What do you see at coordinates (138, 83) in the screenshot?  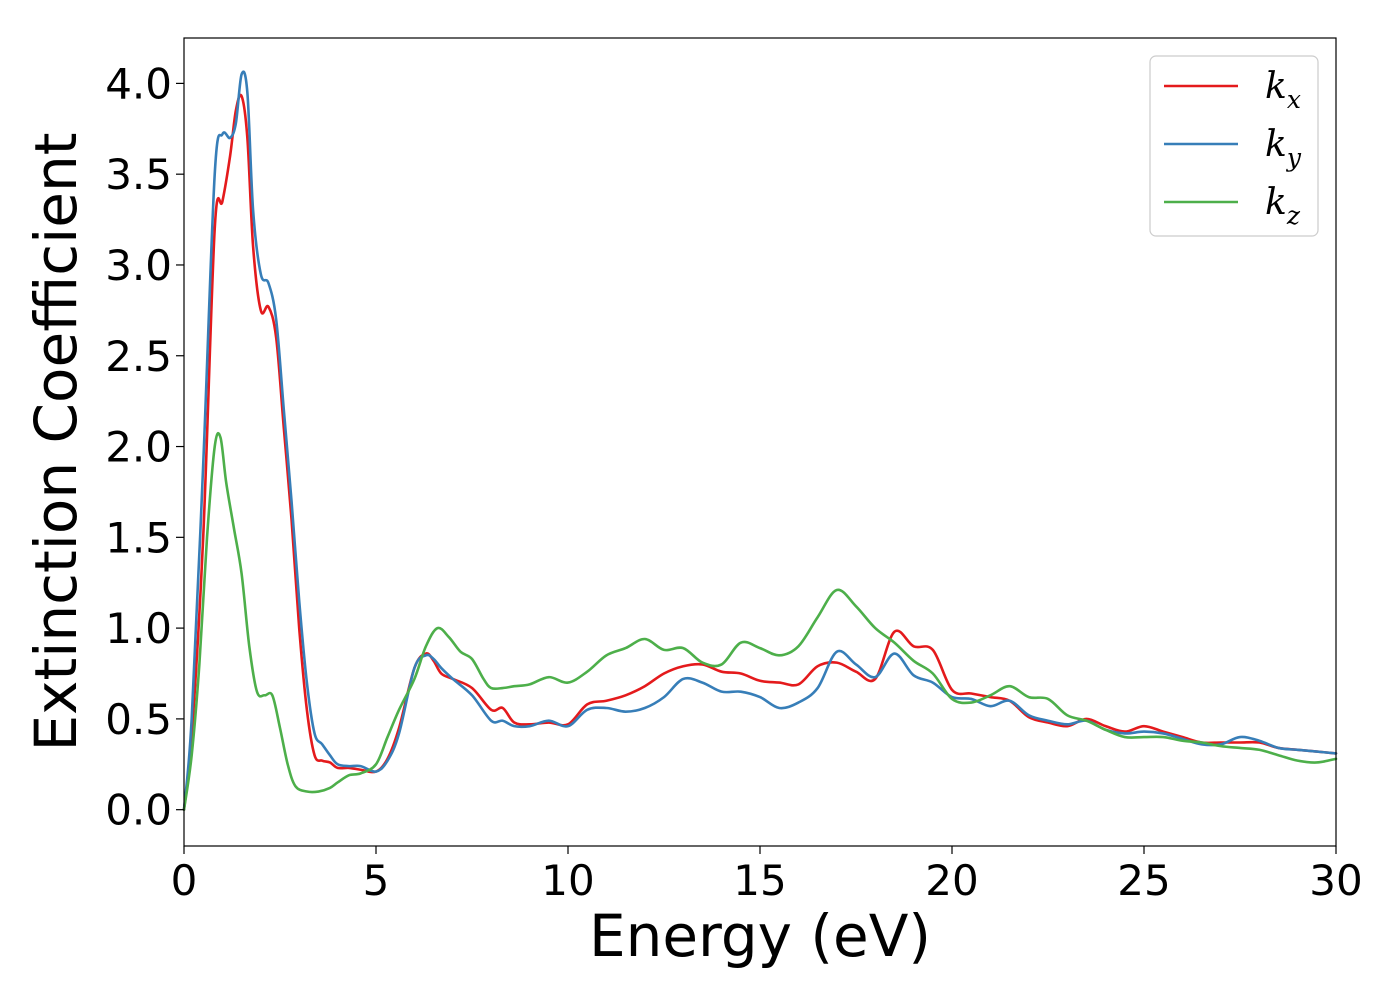 I see `y-tick-label: 4.0` at bounding box center [138, 83].